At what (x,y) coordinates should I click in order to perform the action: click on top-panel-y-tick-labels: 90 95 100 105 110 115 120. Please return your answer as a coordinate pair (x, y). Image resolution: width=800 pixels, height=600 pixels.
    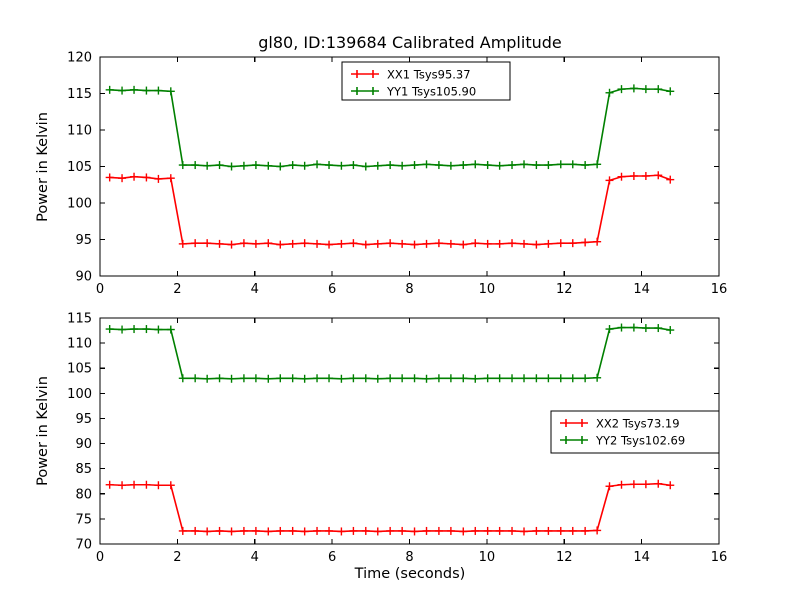
    Looking at the image, I should click on (79, 168).